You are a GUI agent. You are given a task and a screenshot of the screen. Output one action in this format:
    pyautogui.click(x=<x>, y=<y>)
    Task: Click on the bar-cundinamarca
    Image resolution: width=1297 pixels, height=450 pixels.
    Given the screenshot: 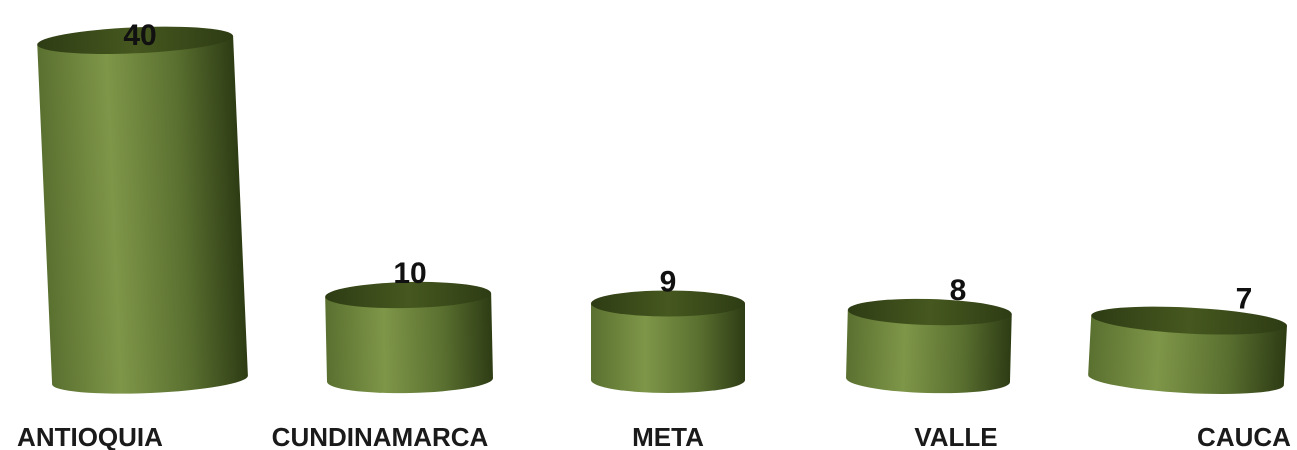 What is the action you would take?
    pyautogui.click(x=409, y=337)
    